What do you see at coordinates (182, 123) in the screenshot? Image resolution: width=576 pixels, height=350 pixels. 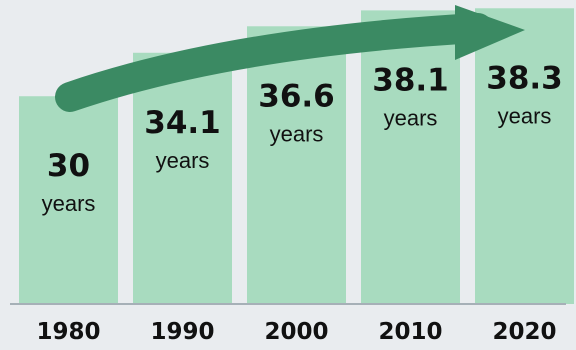 I see `data-label-value-1990: 34.1` at bounding box center [182, 123].